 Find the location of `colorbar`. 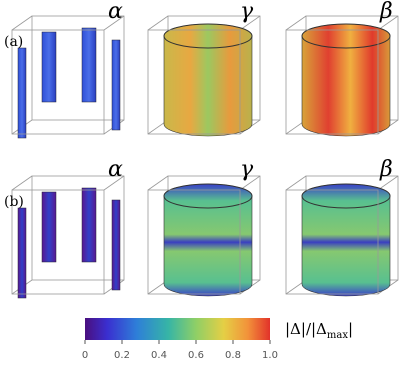

colorbar is located at coordinates (177, 329).